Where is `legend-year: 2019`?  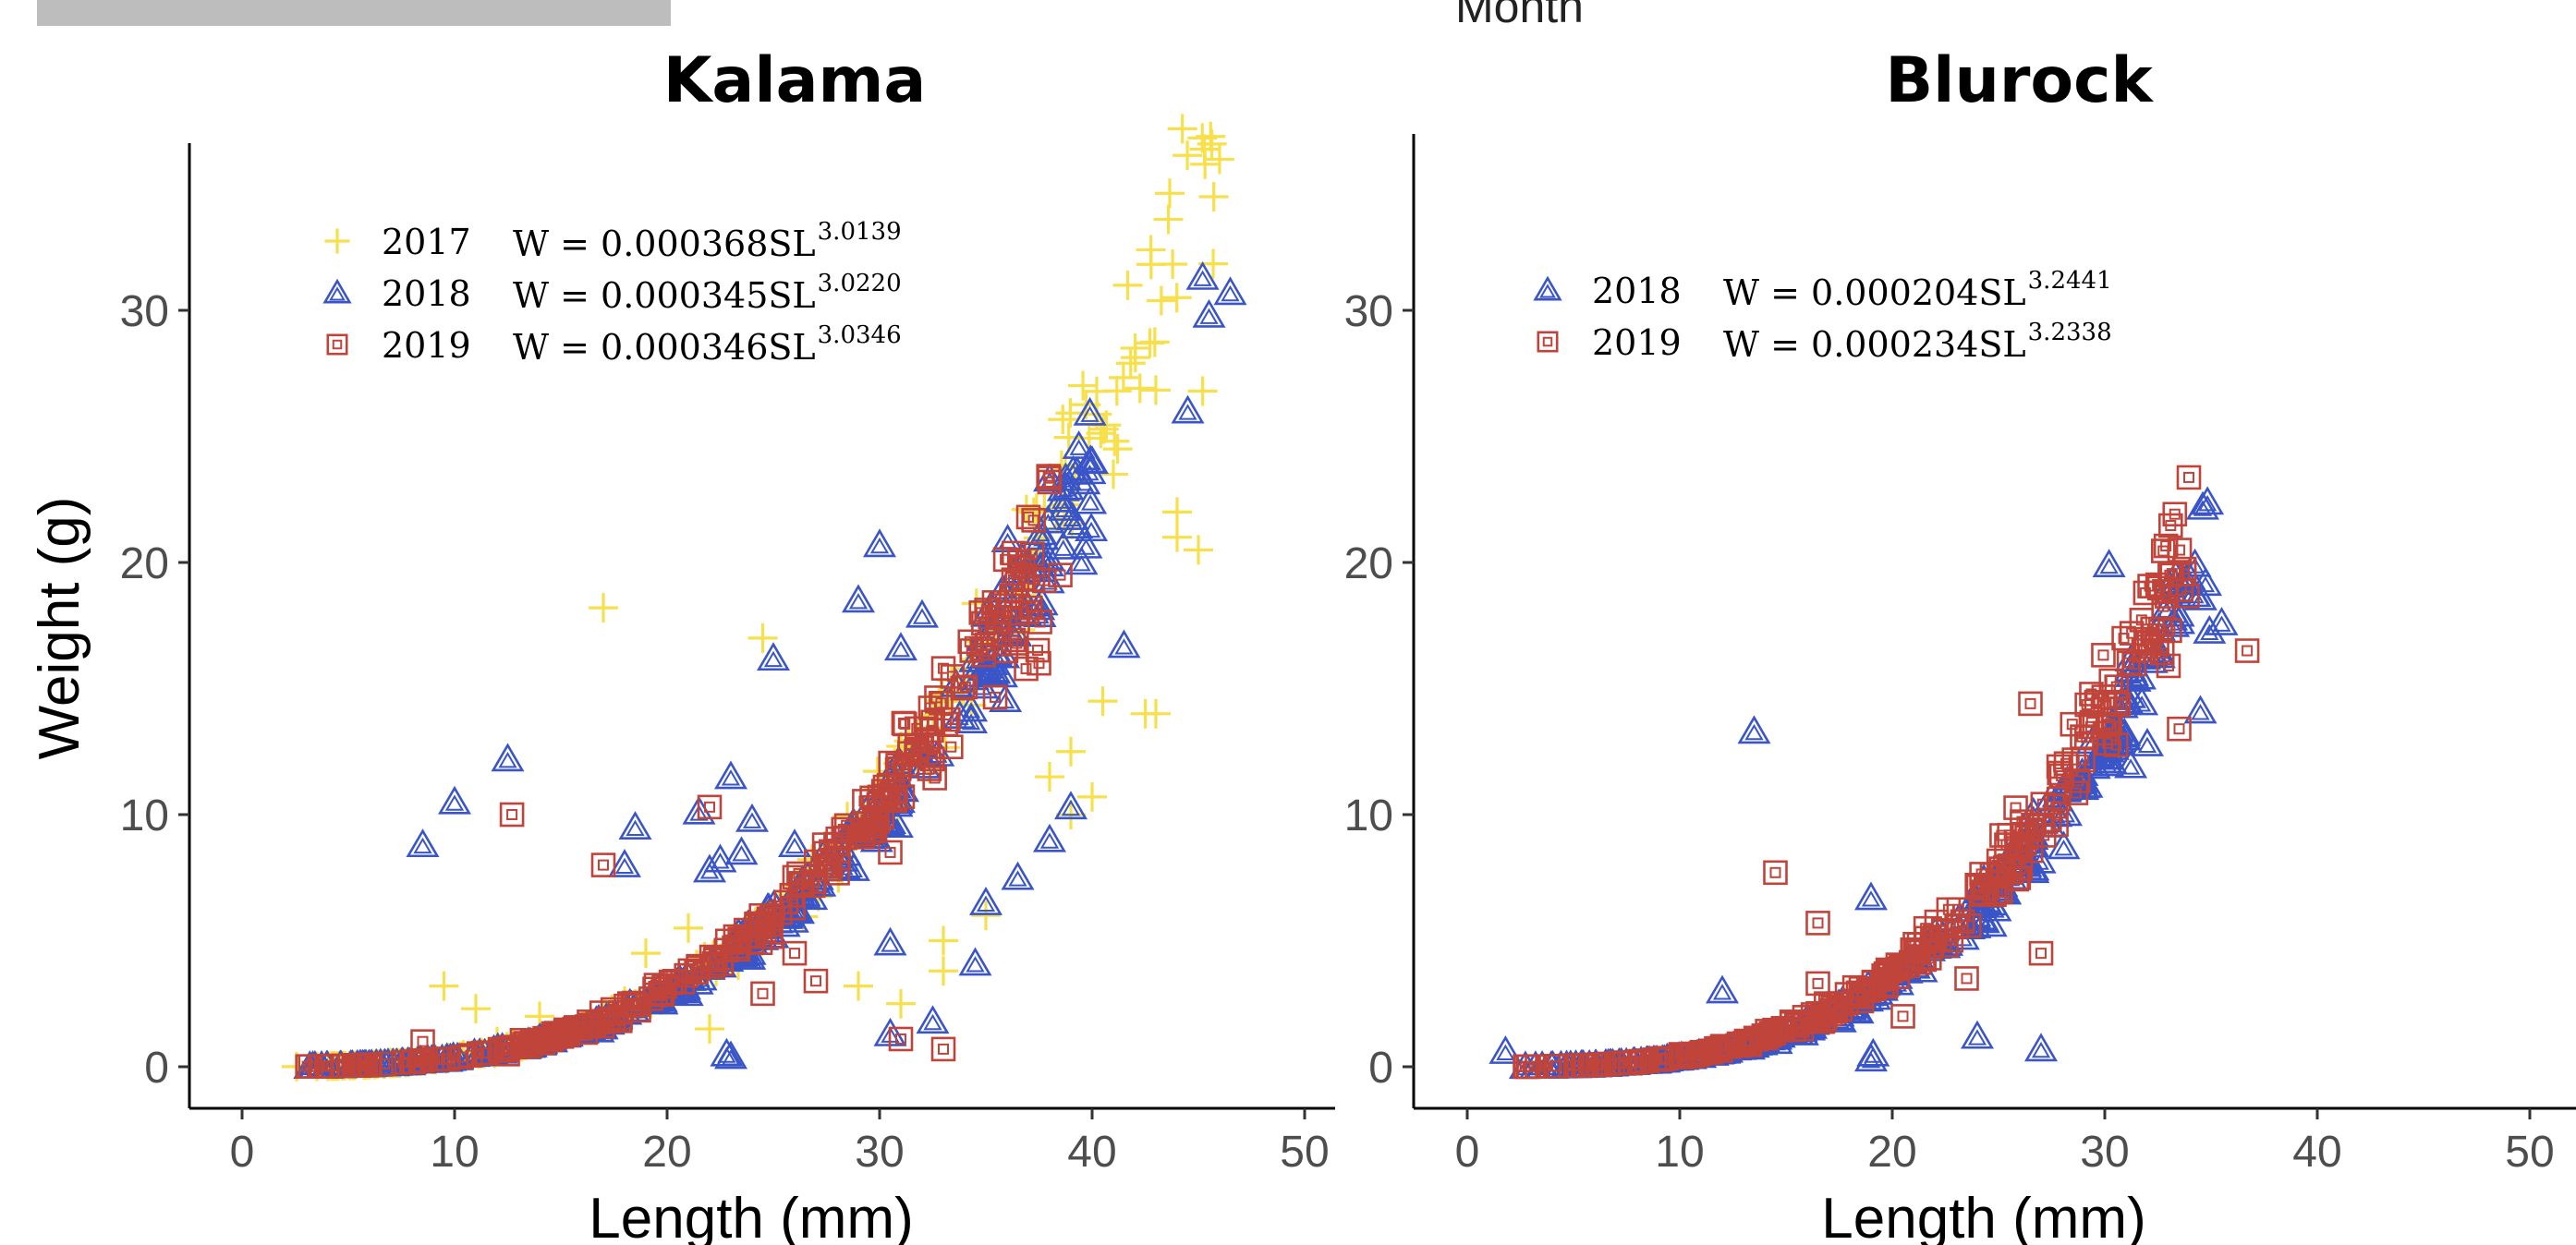 legend-year: 2019 is located at coordinates (426, 345).